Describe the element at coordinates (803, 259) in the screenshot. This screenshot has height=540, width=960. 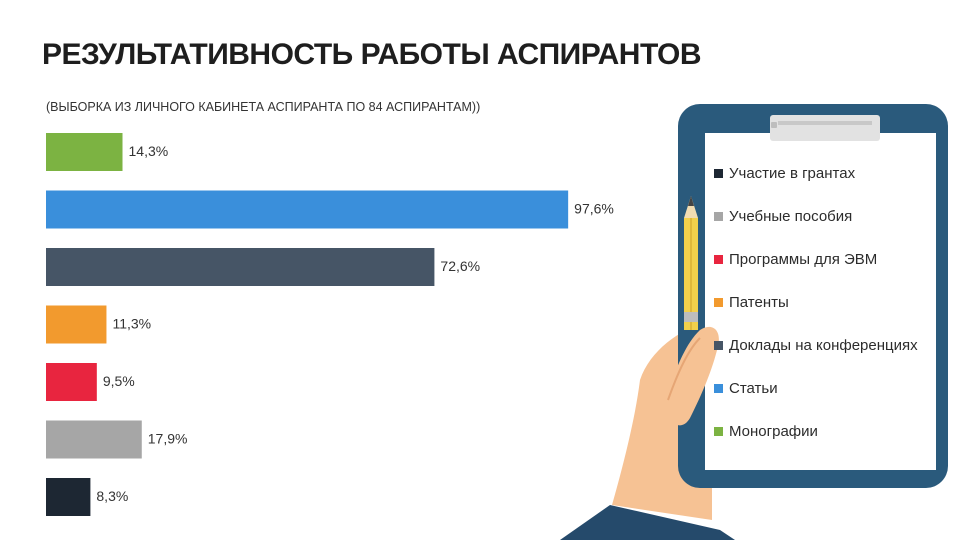
I see `legend-label: Программы для ЭВМ` at that location.